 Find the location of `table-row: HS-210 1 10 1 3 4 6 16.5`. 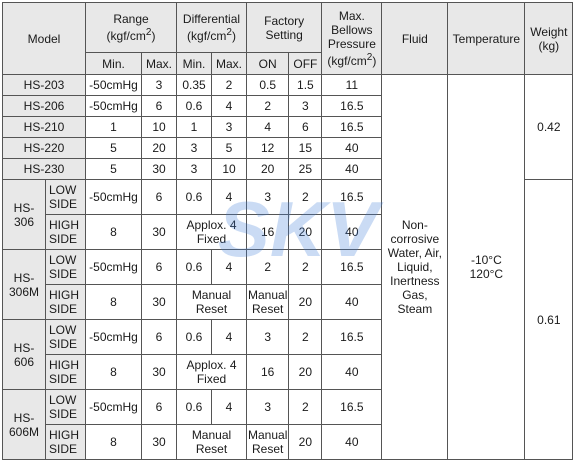

table-row: HS-210 1 10 1 3 4 6 16.5 is located at coordinates (287, 127).